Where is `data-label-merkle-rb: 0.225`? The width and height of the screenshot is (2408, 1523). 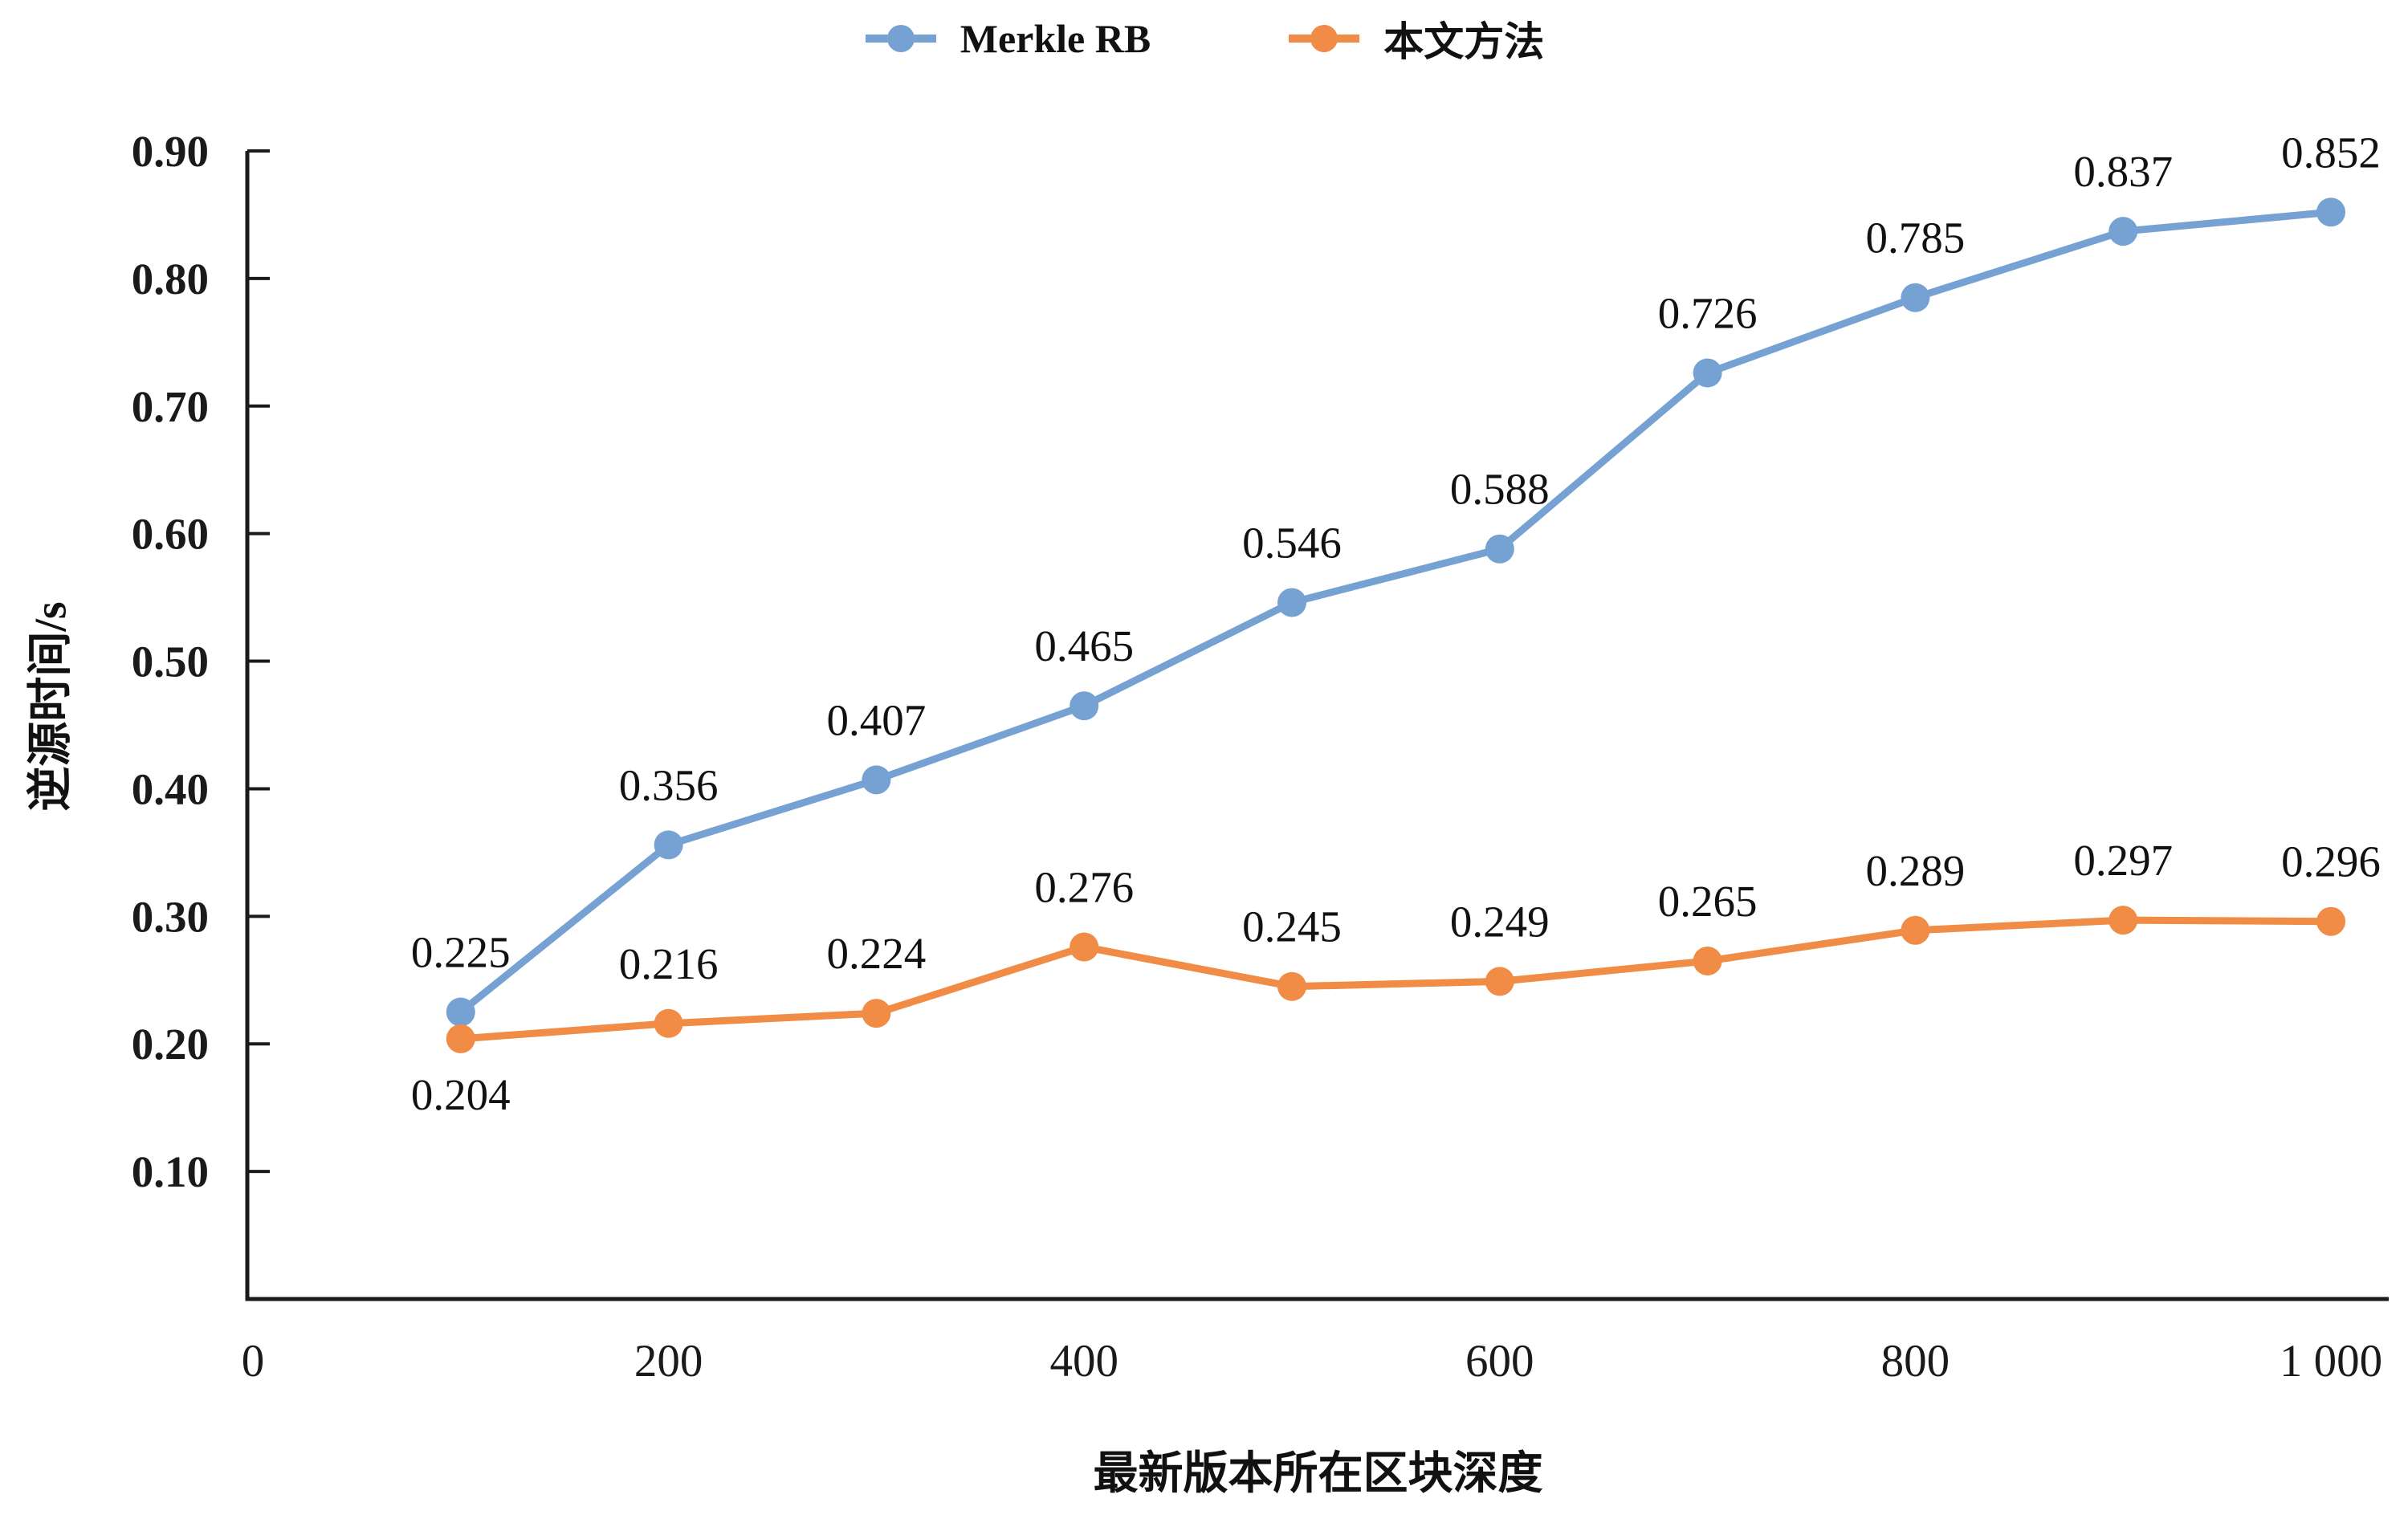 data-label-merkle-rb: 0.225 is located at coordinates (461, 952).